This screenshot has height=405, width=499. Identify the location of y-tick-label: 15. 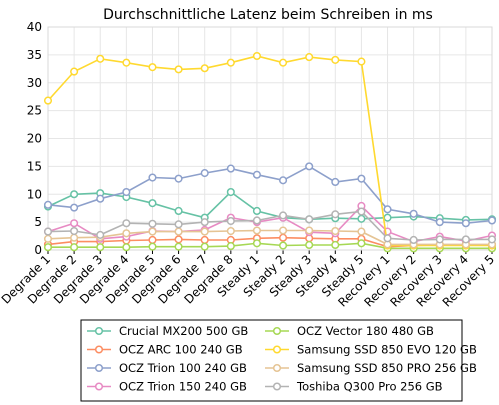
(34, 166).